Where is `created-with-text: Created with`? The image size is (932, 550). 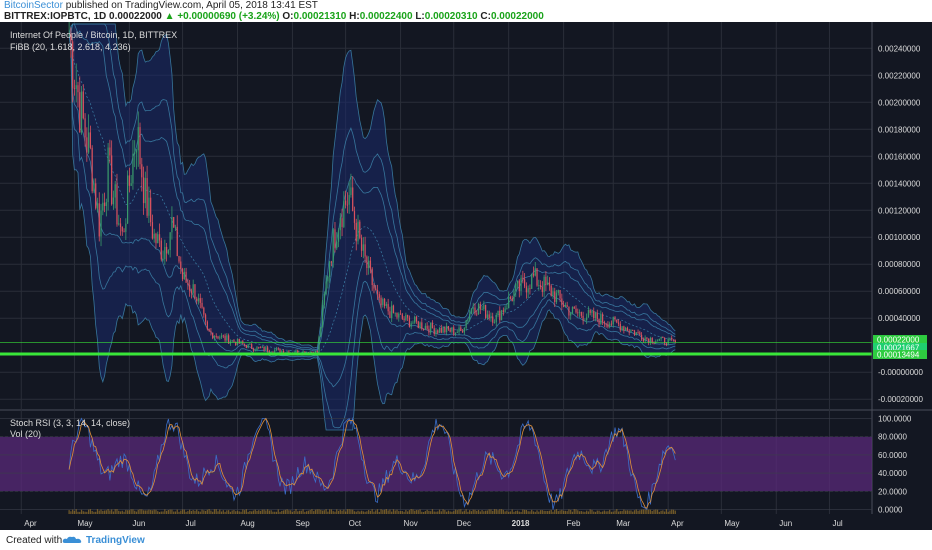 created-with-text: Created with is located at coordinates (34, 540).